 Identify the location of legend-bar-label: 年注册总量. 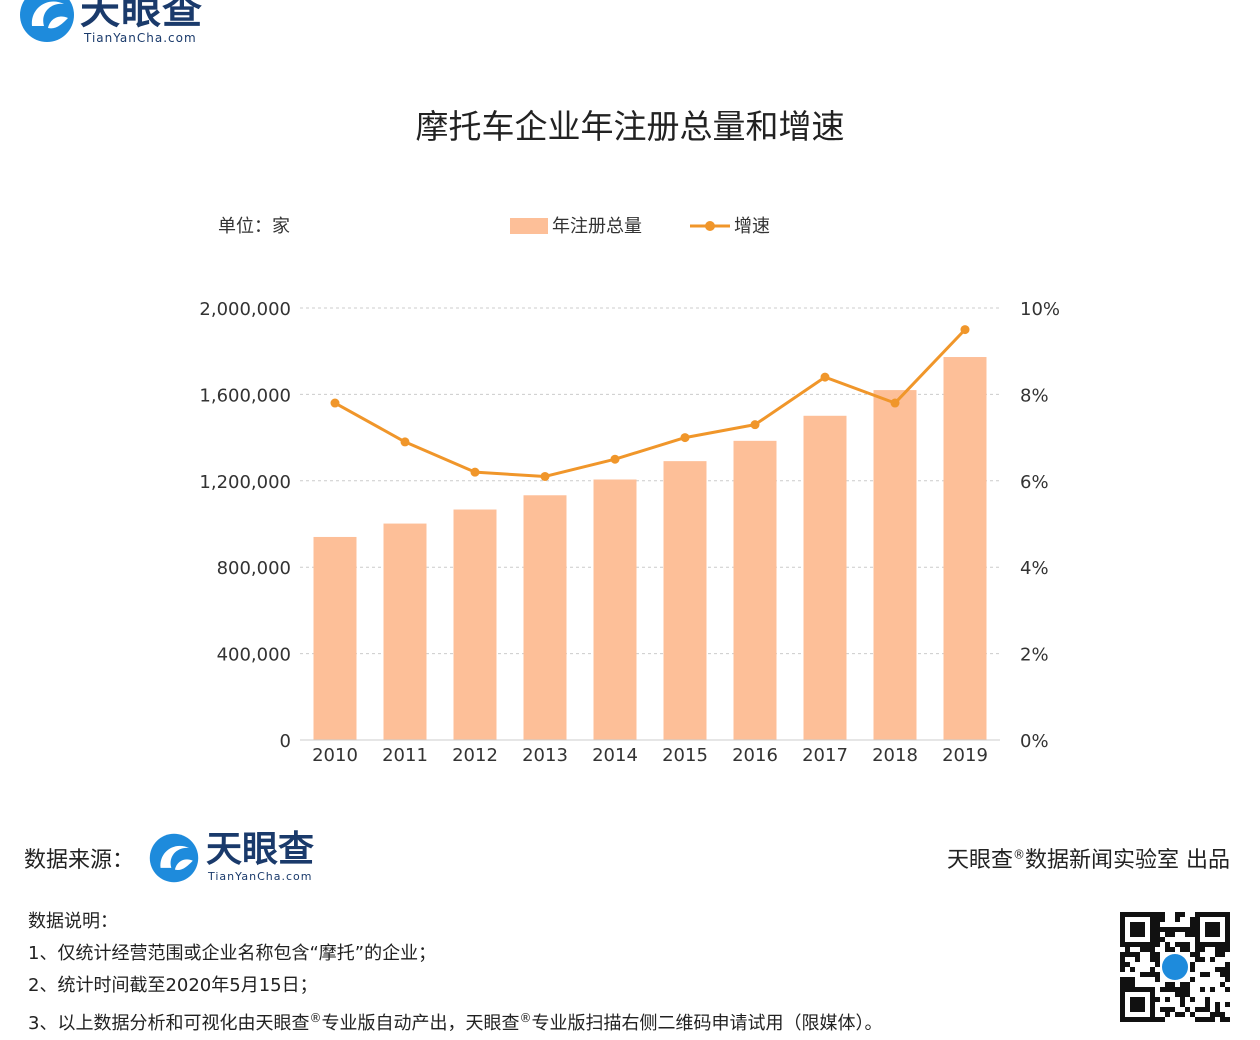
(597, 226).